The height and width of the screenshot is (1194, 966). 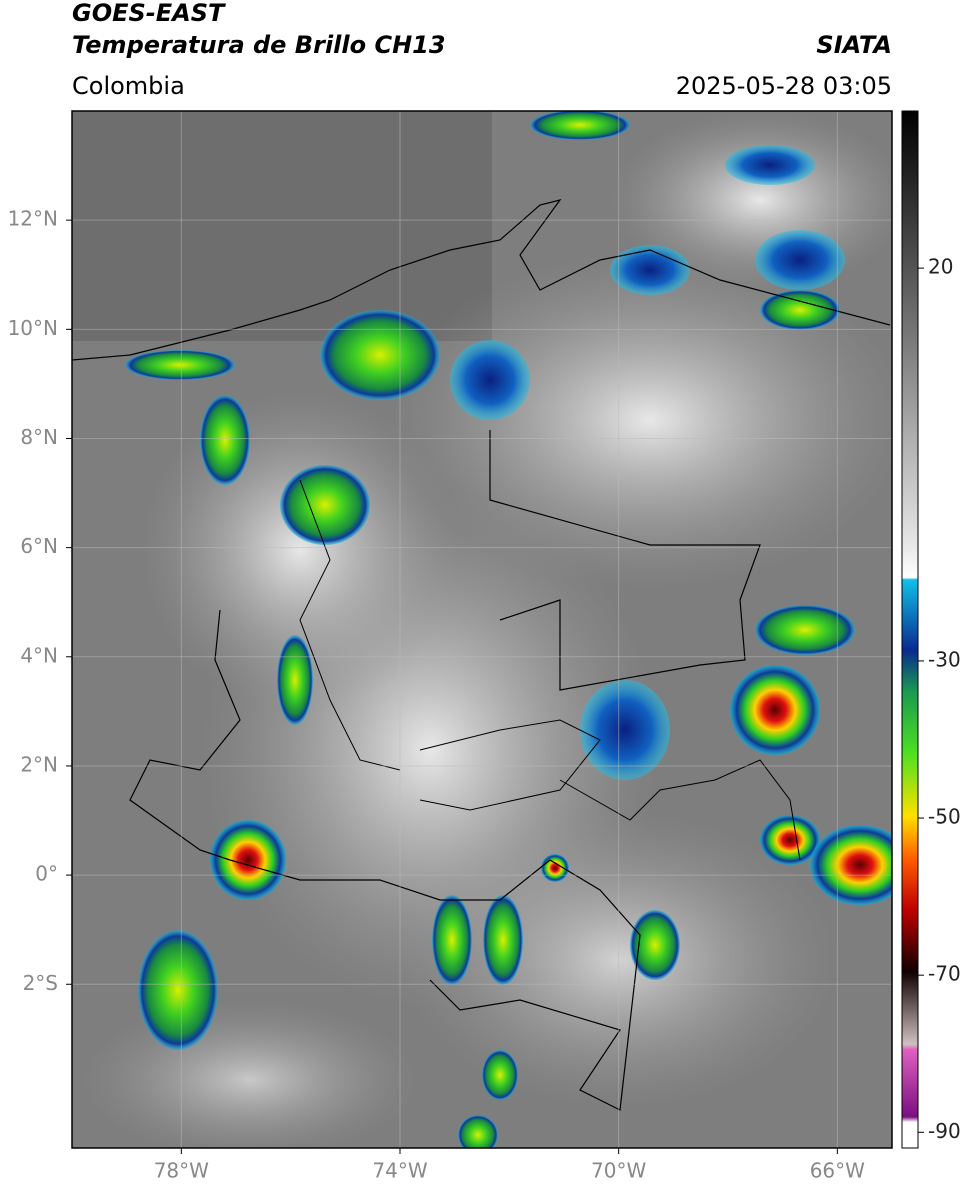 I want to click on y-tick-label: 12°N, so click(x=33, y=219).